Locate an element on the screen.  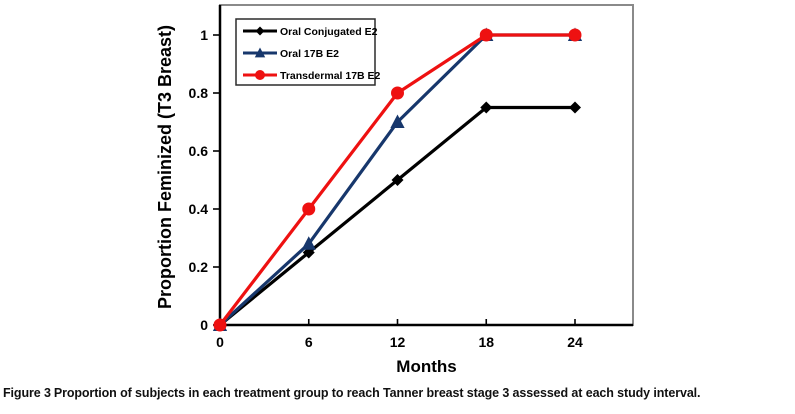
y-tick-label: 0.4 is located at coordinates (199, 209).